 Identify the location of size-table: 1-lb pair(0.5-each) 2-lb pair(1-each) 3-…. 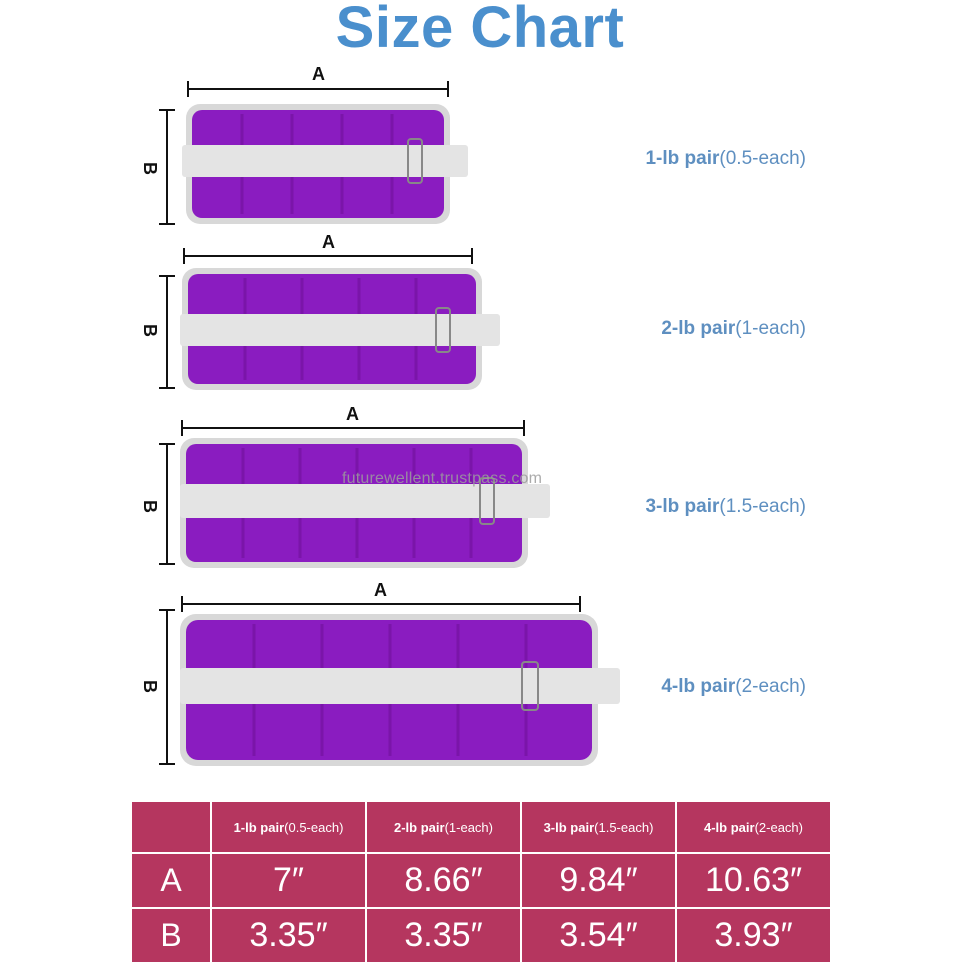
(481, 882).